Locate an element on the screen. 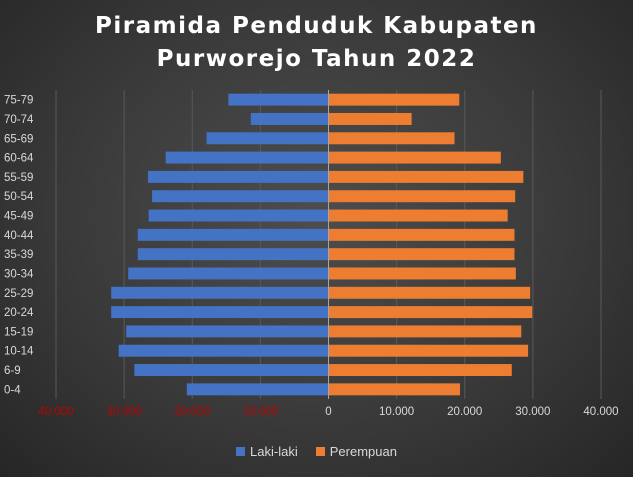  y-tick-label-6-9: 6-9 is located at coordinates (12, 371).